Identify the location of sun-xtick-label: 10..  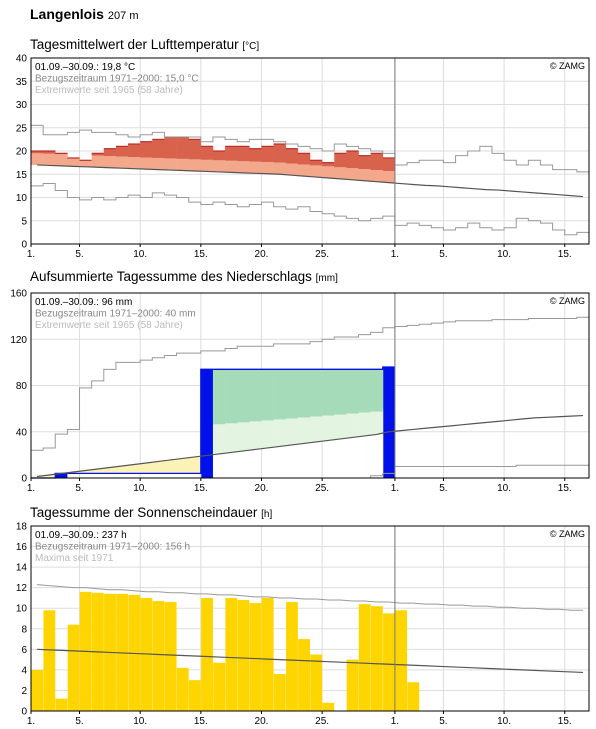
(504, 721).